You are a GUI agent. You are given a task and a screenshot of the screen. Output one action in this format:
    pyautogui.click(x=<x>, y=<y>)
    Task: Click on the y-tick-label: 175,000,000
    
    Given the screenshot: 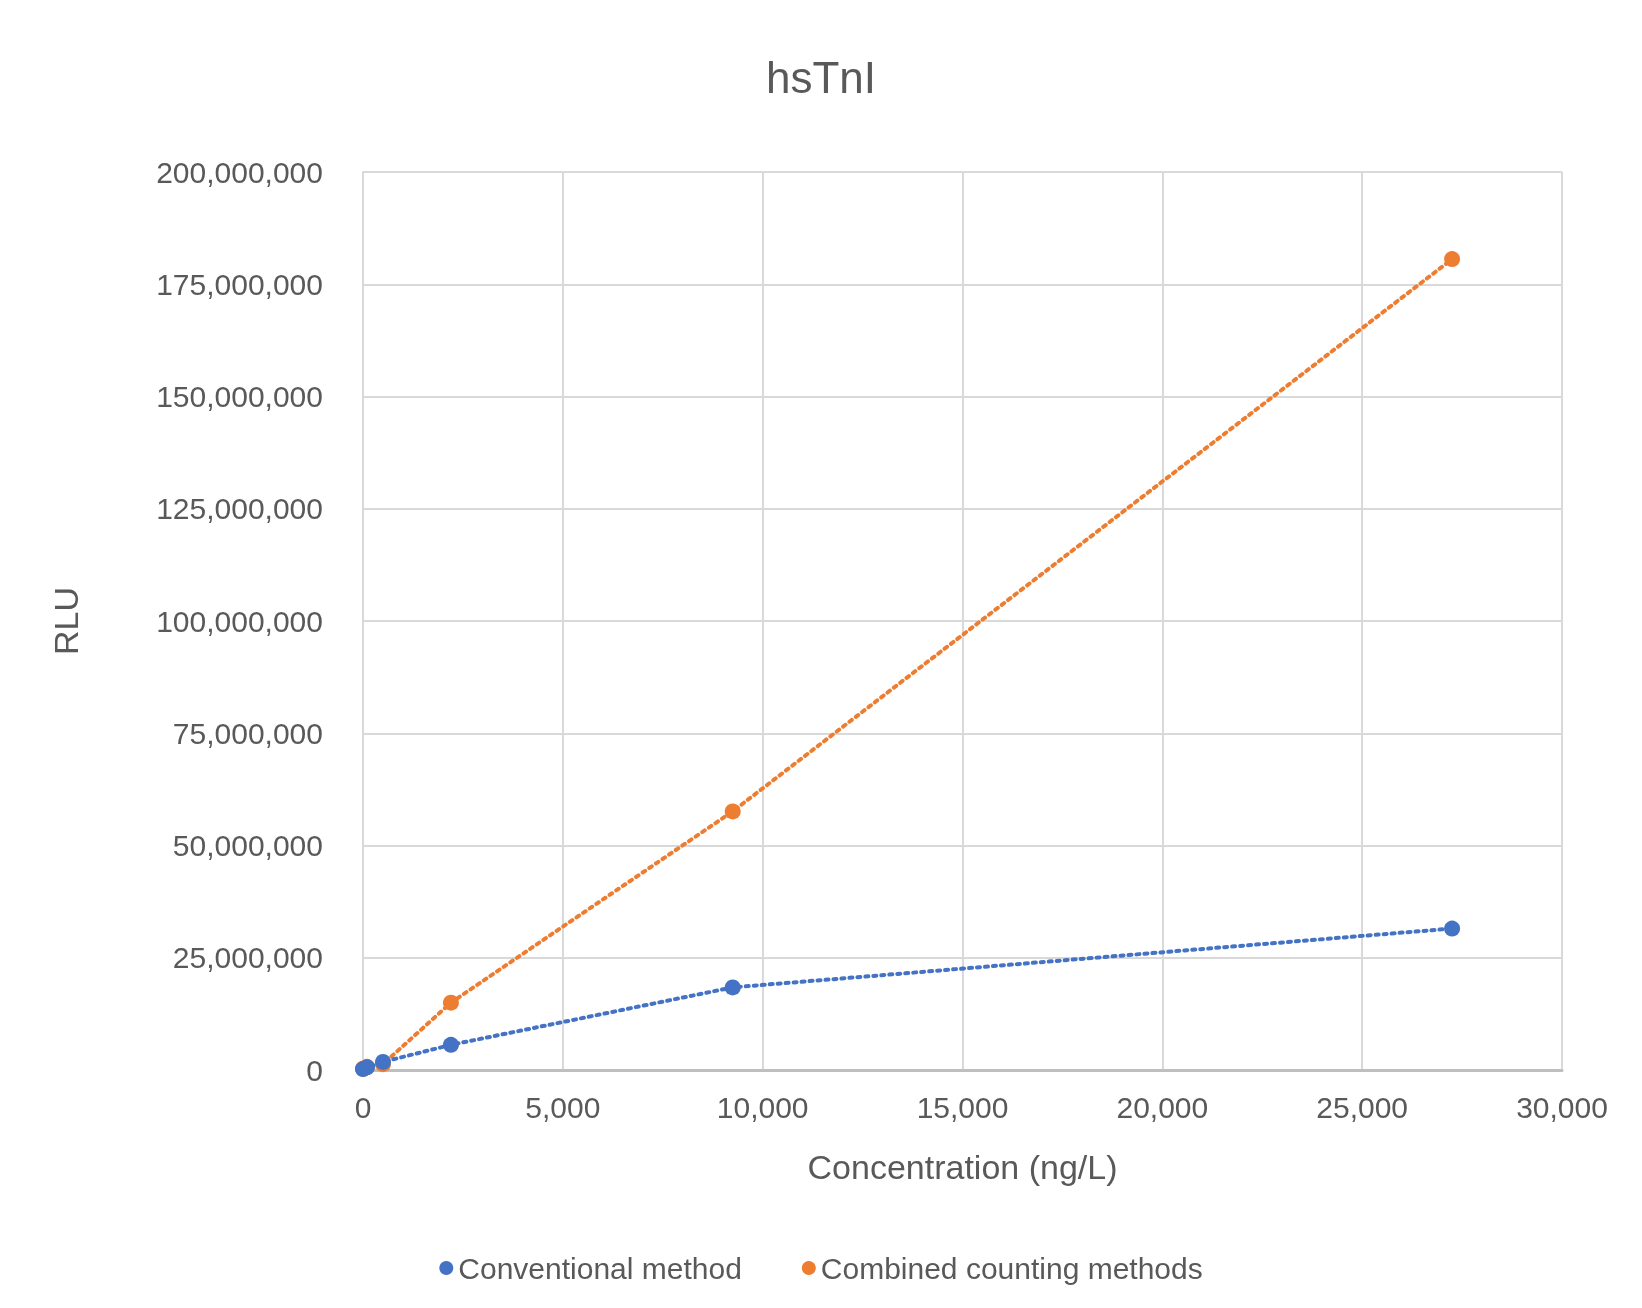 What is the action you would take?
    pyautogui.click(x=239, y=284)
    